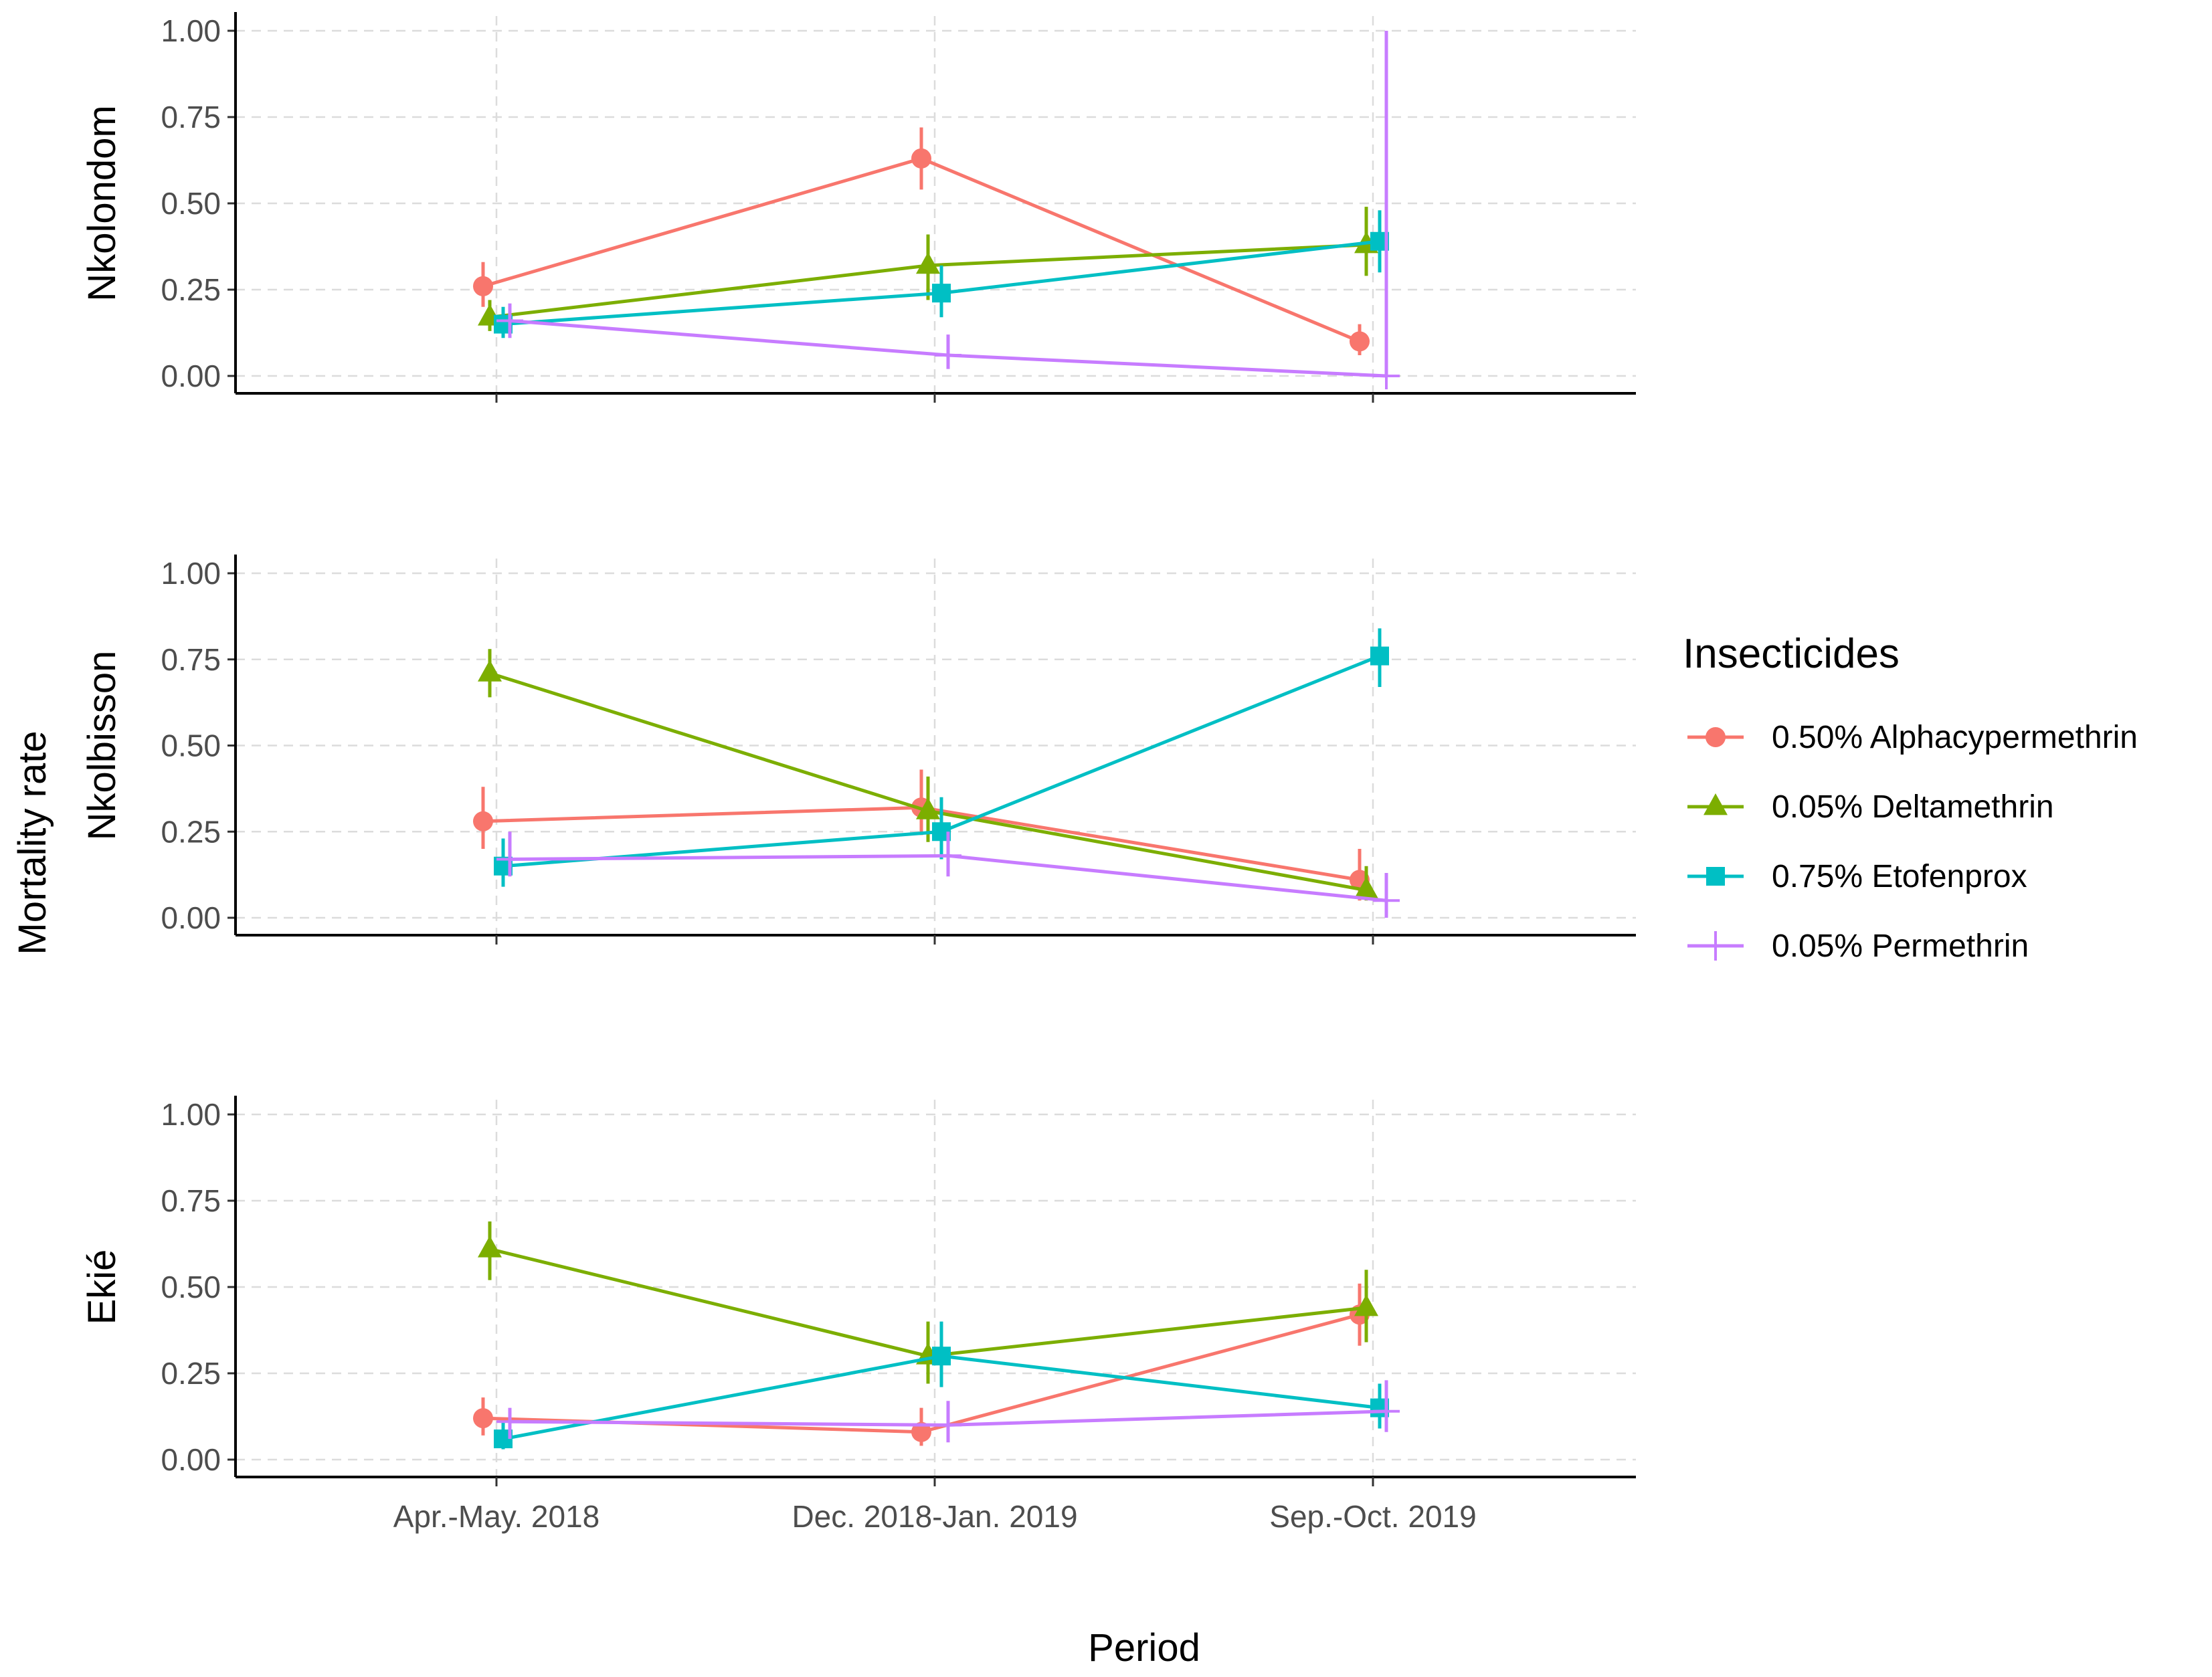 Image resolution: width=2212 pixels, height=1677 pixels. I want to click on y-axis-title: Mortality rate, so click(32, 842).